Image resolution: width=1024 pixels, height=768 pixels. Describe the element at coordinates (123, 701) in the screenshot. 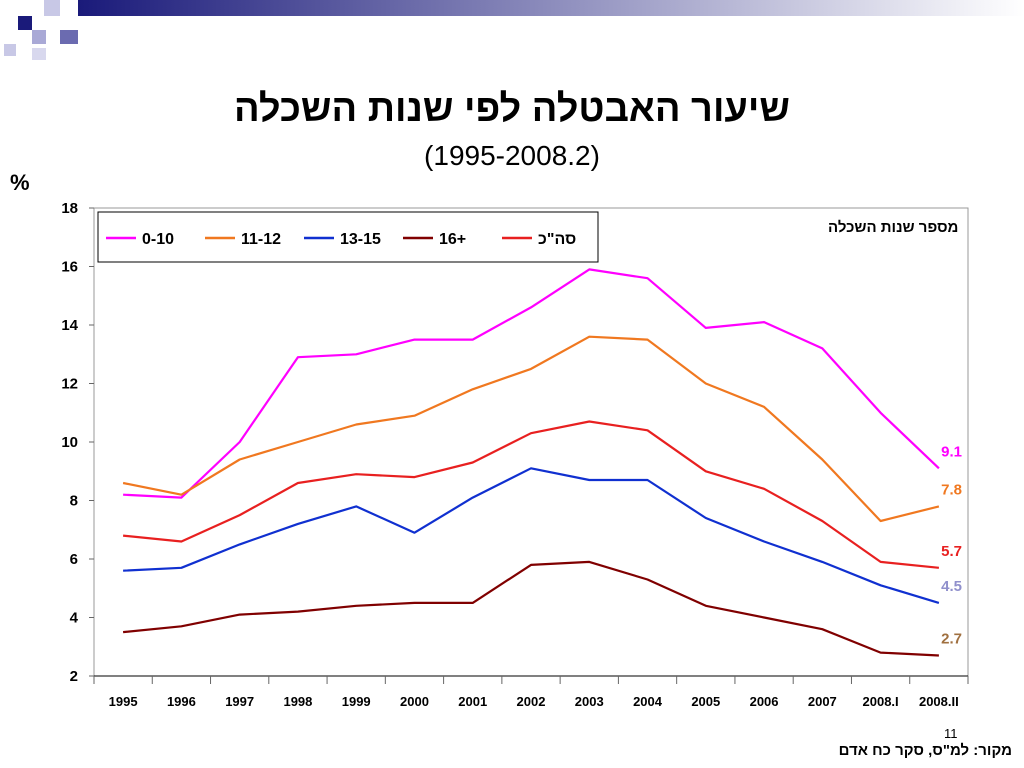

I see `x-tick-label: 1995` at that location.